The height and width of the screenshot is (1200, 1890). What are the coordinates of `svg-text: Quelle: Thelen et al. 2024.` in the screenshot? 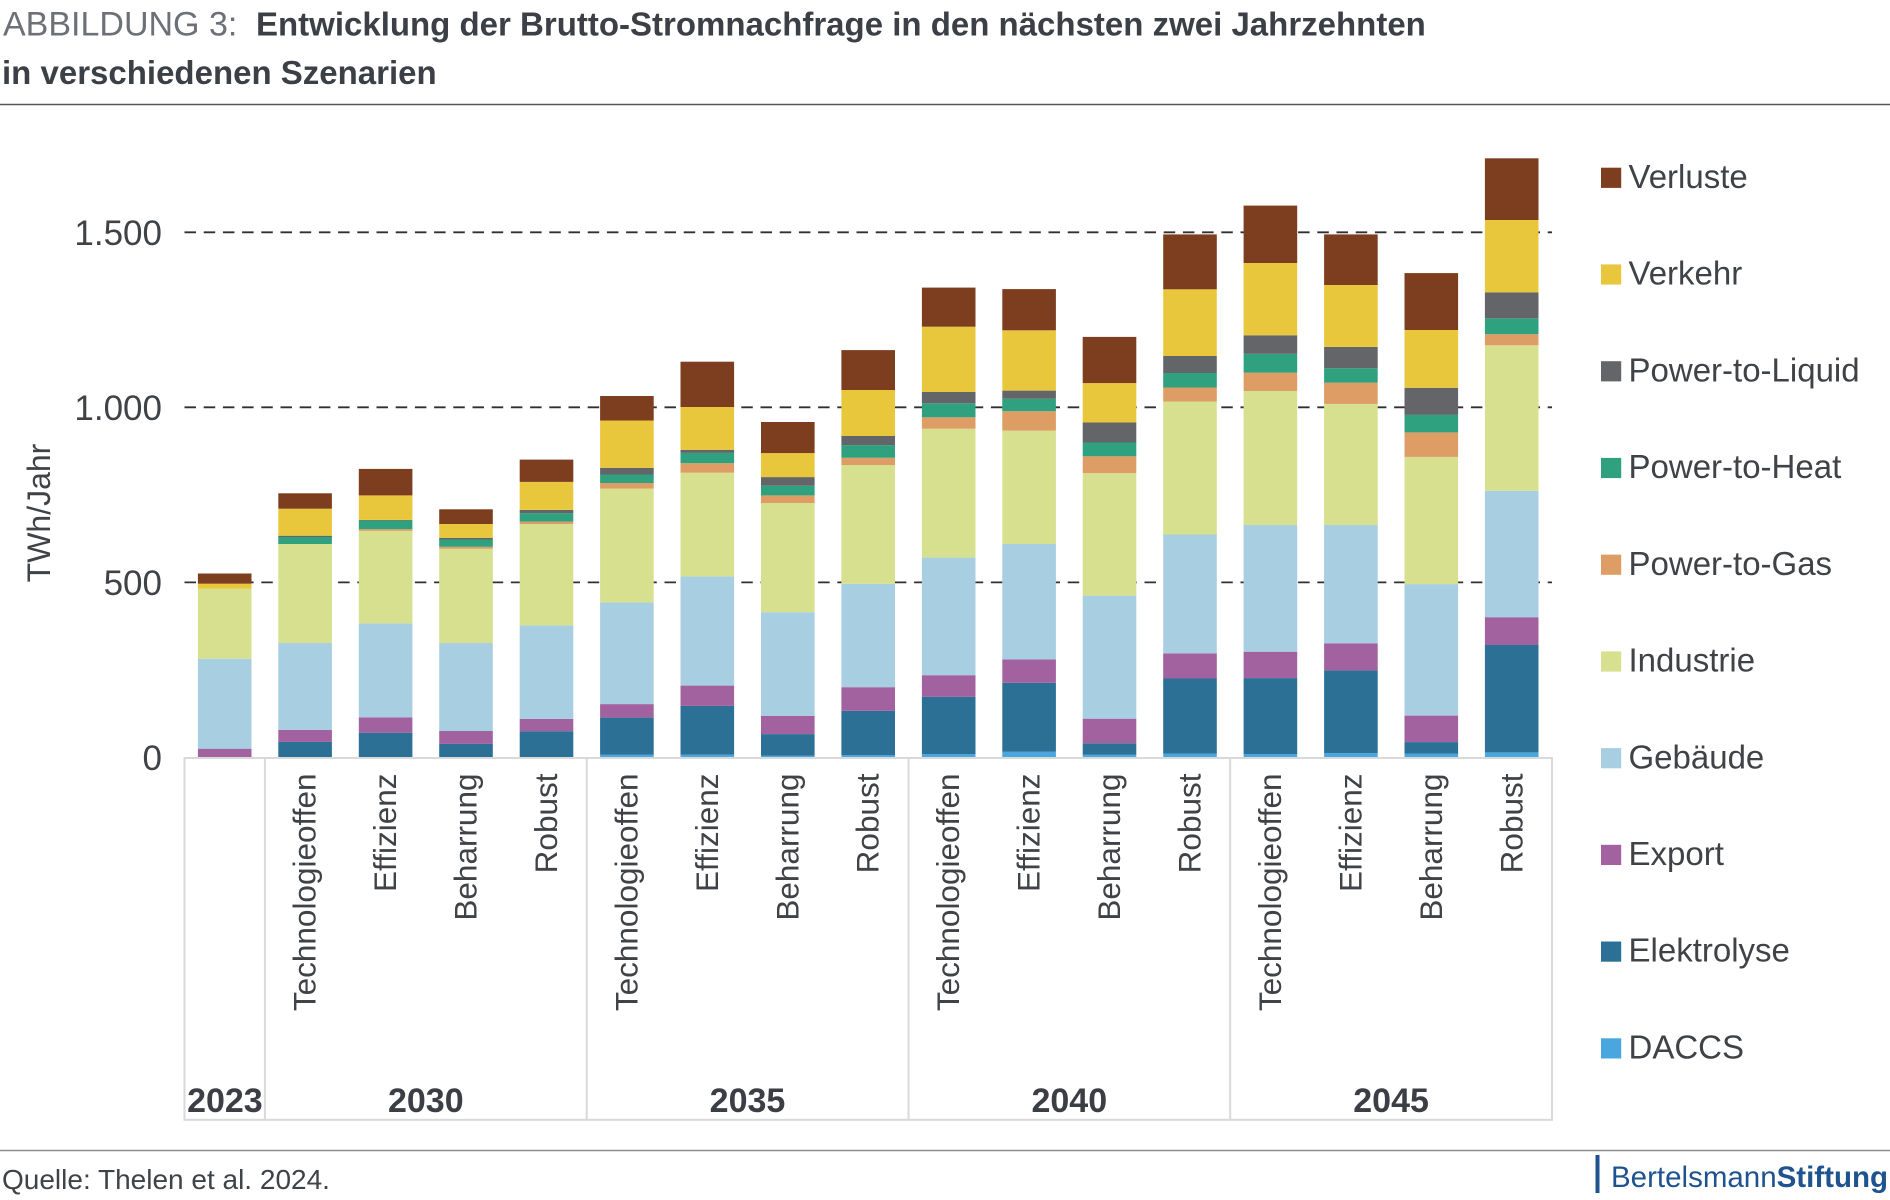 It's located at (166, 1179).